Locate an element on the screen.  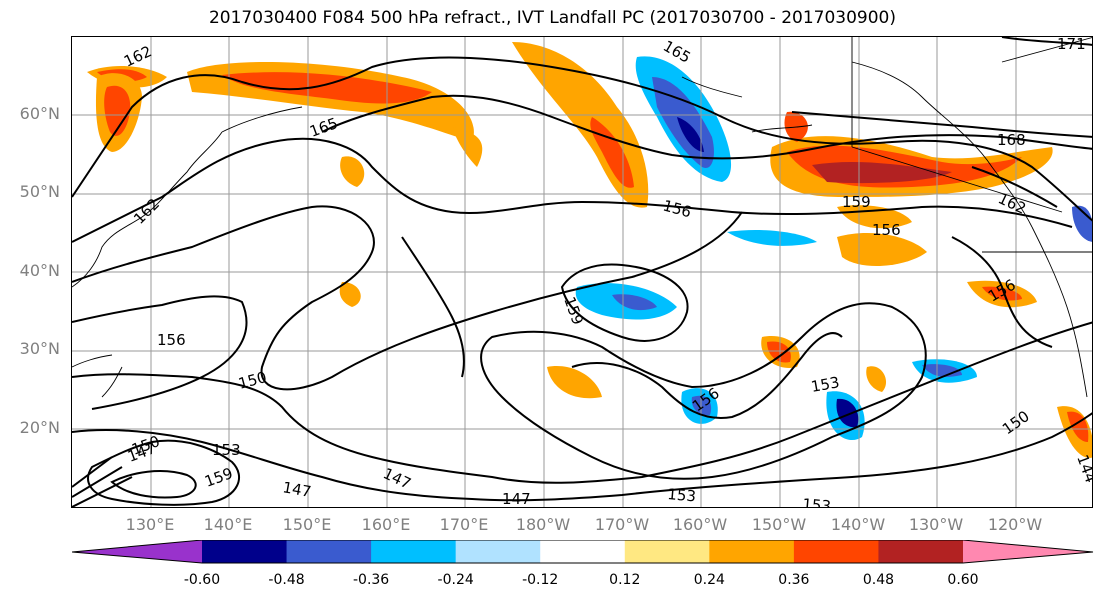
contour-153-b is located at coordinates (703, 391).